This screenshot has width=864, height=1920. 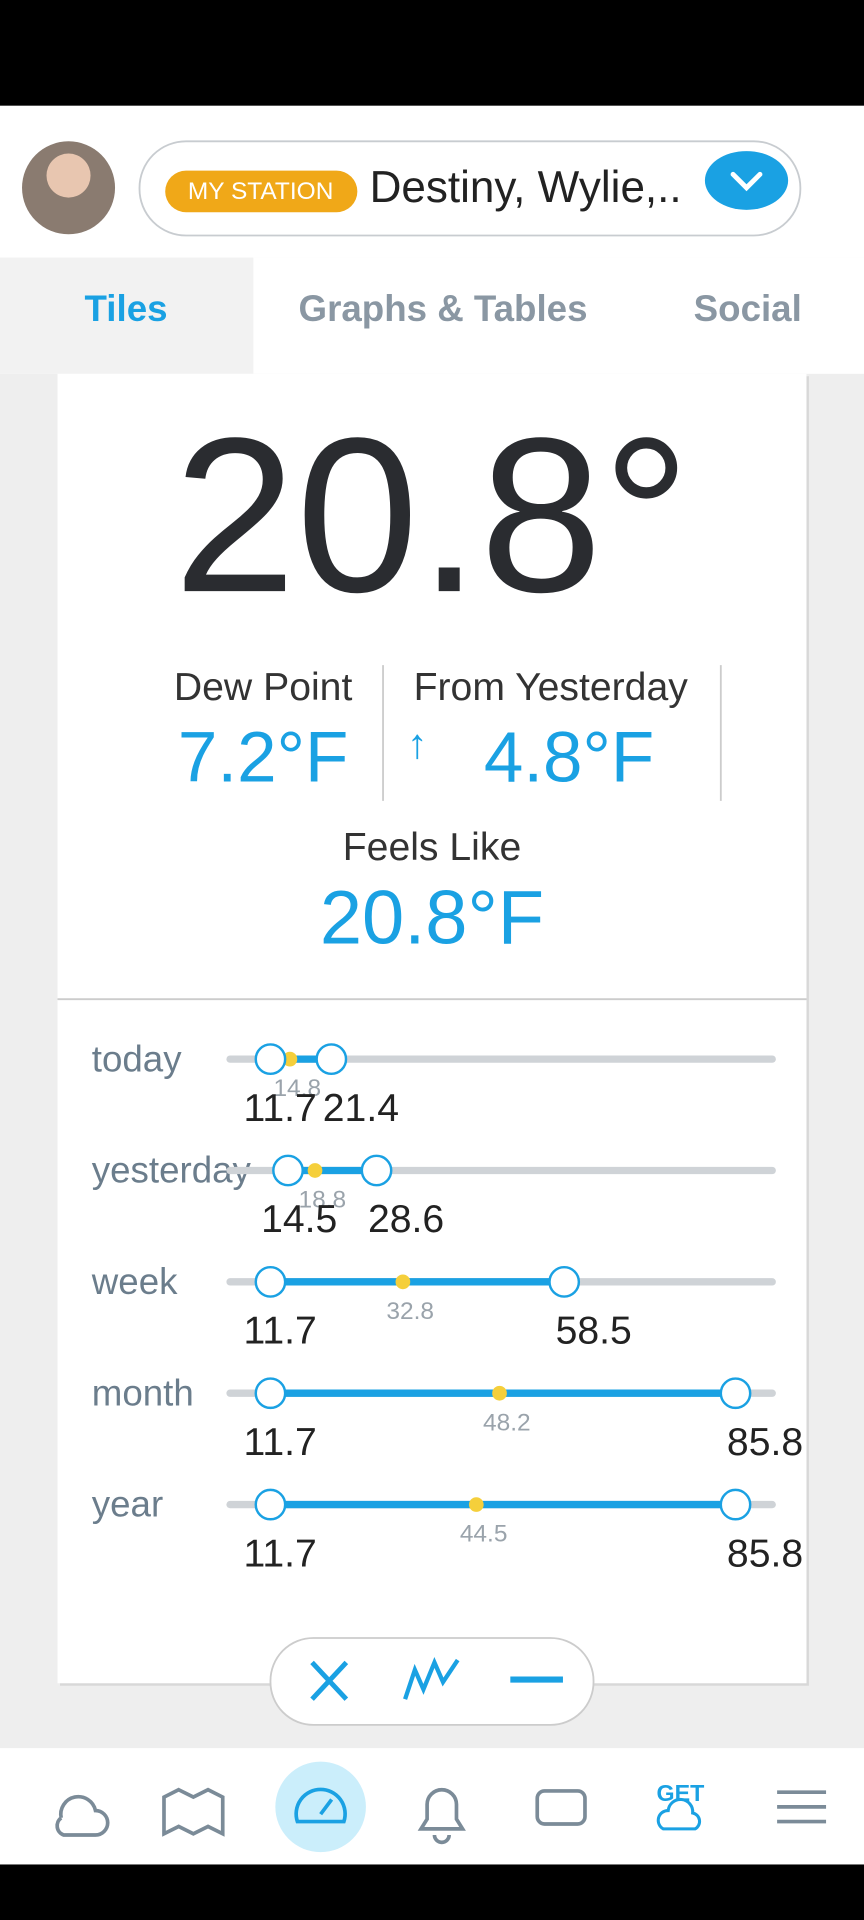 What do you see at coordinates (126, 308) in the screenshot?
I see `tab: Tiles` at bounding box center [126, 308].